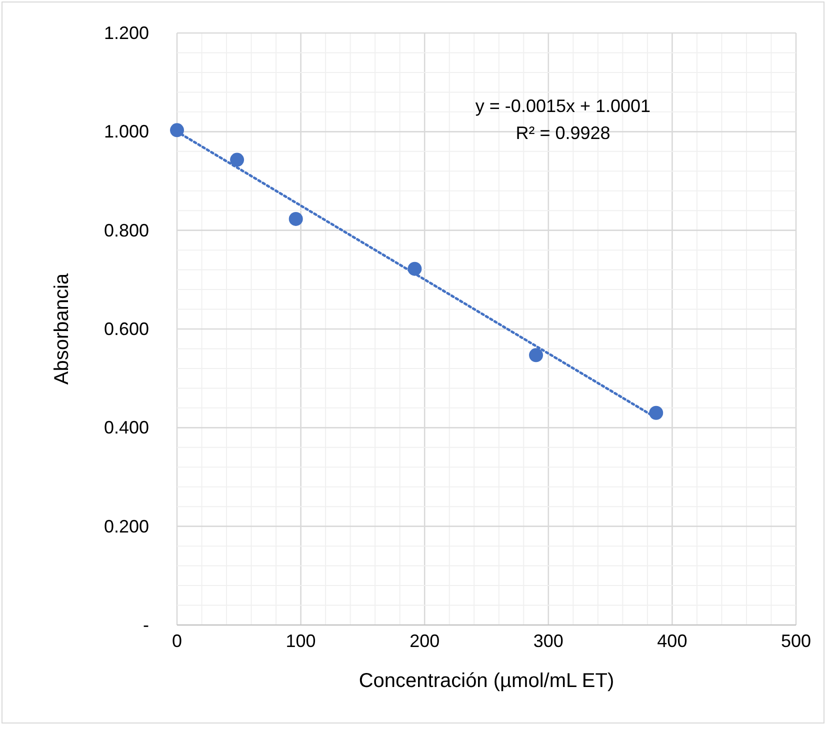 This screenshot has width=834, height=733. Describe the element at coordinates (126, 428) in the screenshot. I see `y-tick-label: 0.400` at that location.